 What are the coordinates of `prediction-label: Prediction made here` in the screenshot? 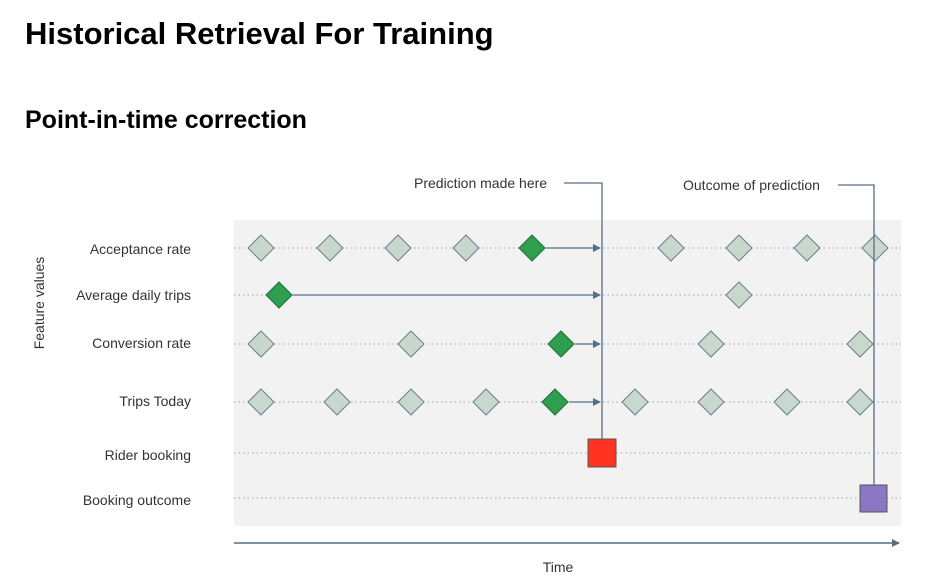 It's located at (480, 183).